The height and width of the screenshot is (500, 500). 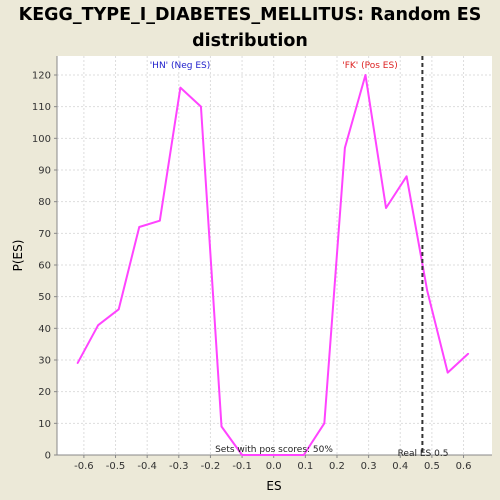 What do you see at coordinates (305, 466) in the screenshot?
I see `x-tick-label: 0.1` at bounding box center [305, 466].